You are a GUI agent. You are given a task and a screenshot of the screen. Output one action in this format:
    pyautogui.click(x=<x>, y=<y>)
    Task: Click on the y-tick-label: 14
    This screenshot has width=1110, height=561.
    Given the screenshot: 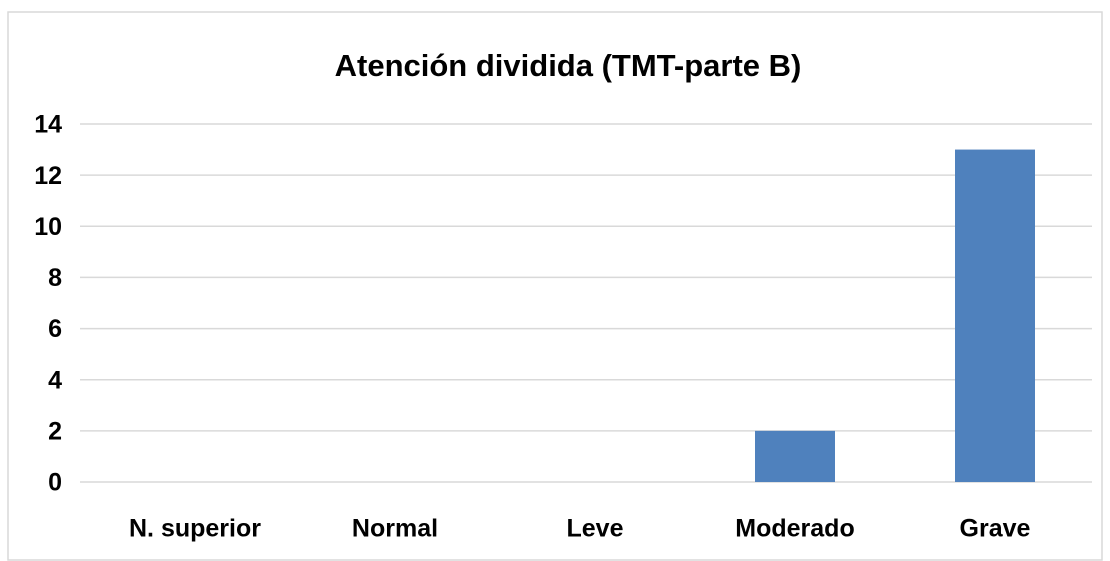 What is the action you would take?
    pyautogui.click(x=48, y=125)
    